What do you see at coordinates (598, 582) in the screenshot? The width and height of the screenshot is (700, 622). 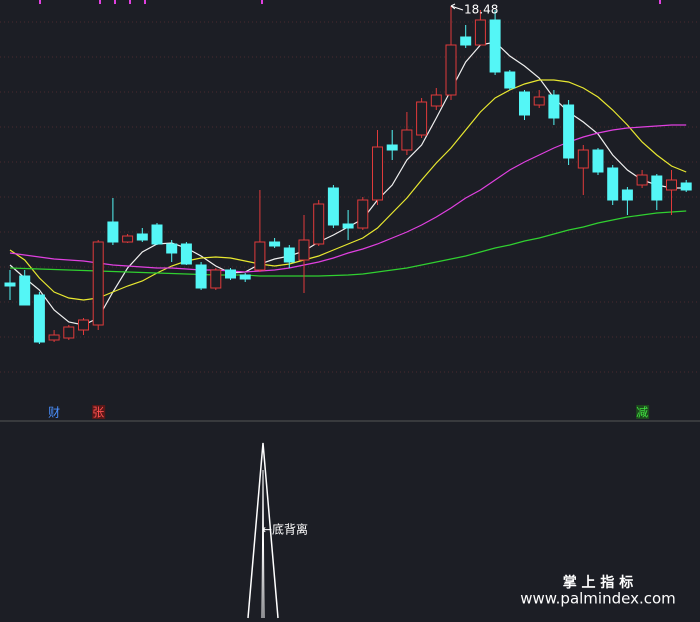 I see `watermark-title: 掌 上 指 标` at bounding box center [598, 582].